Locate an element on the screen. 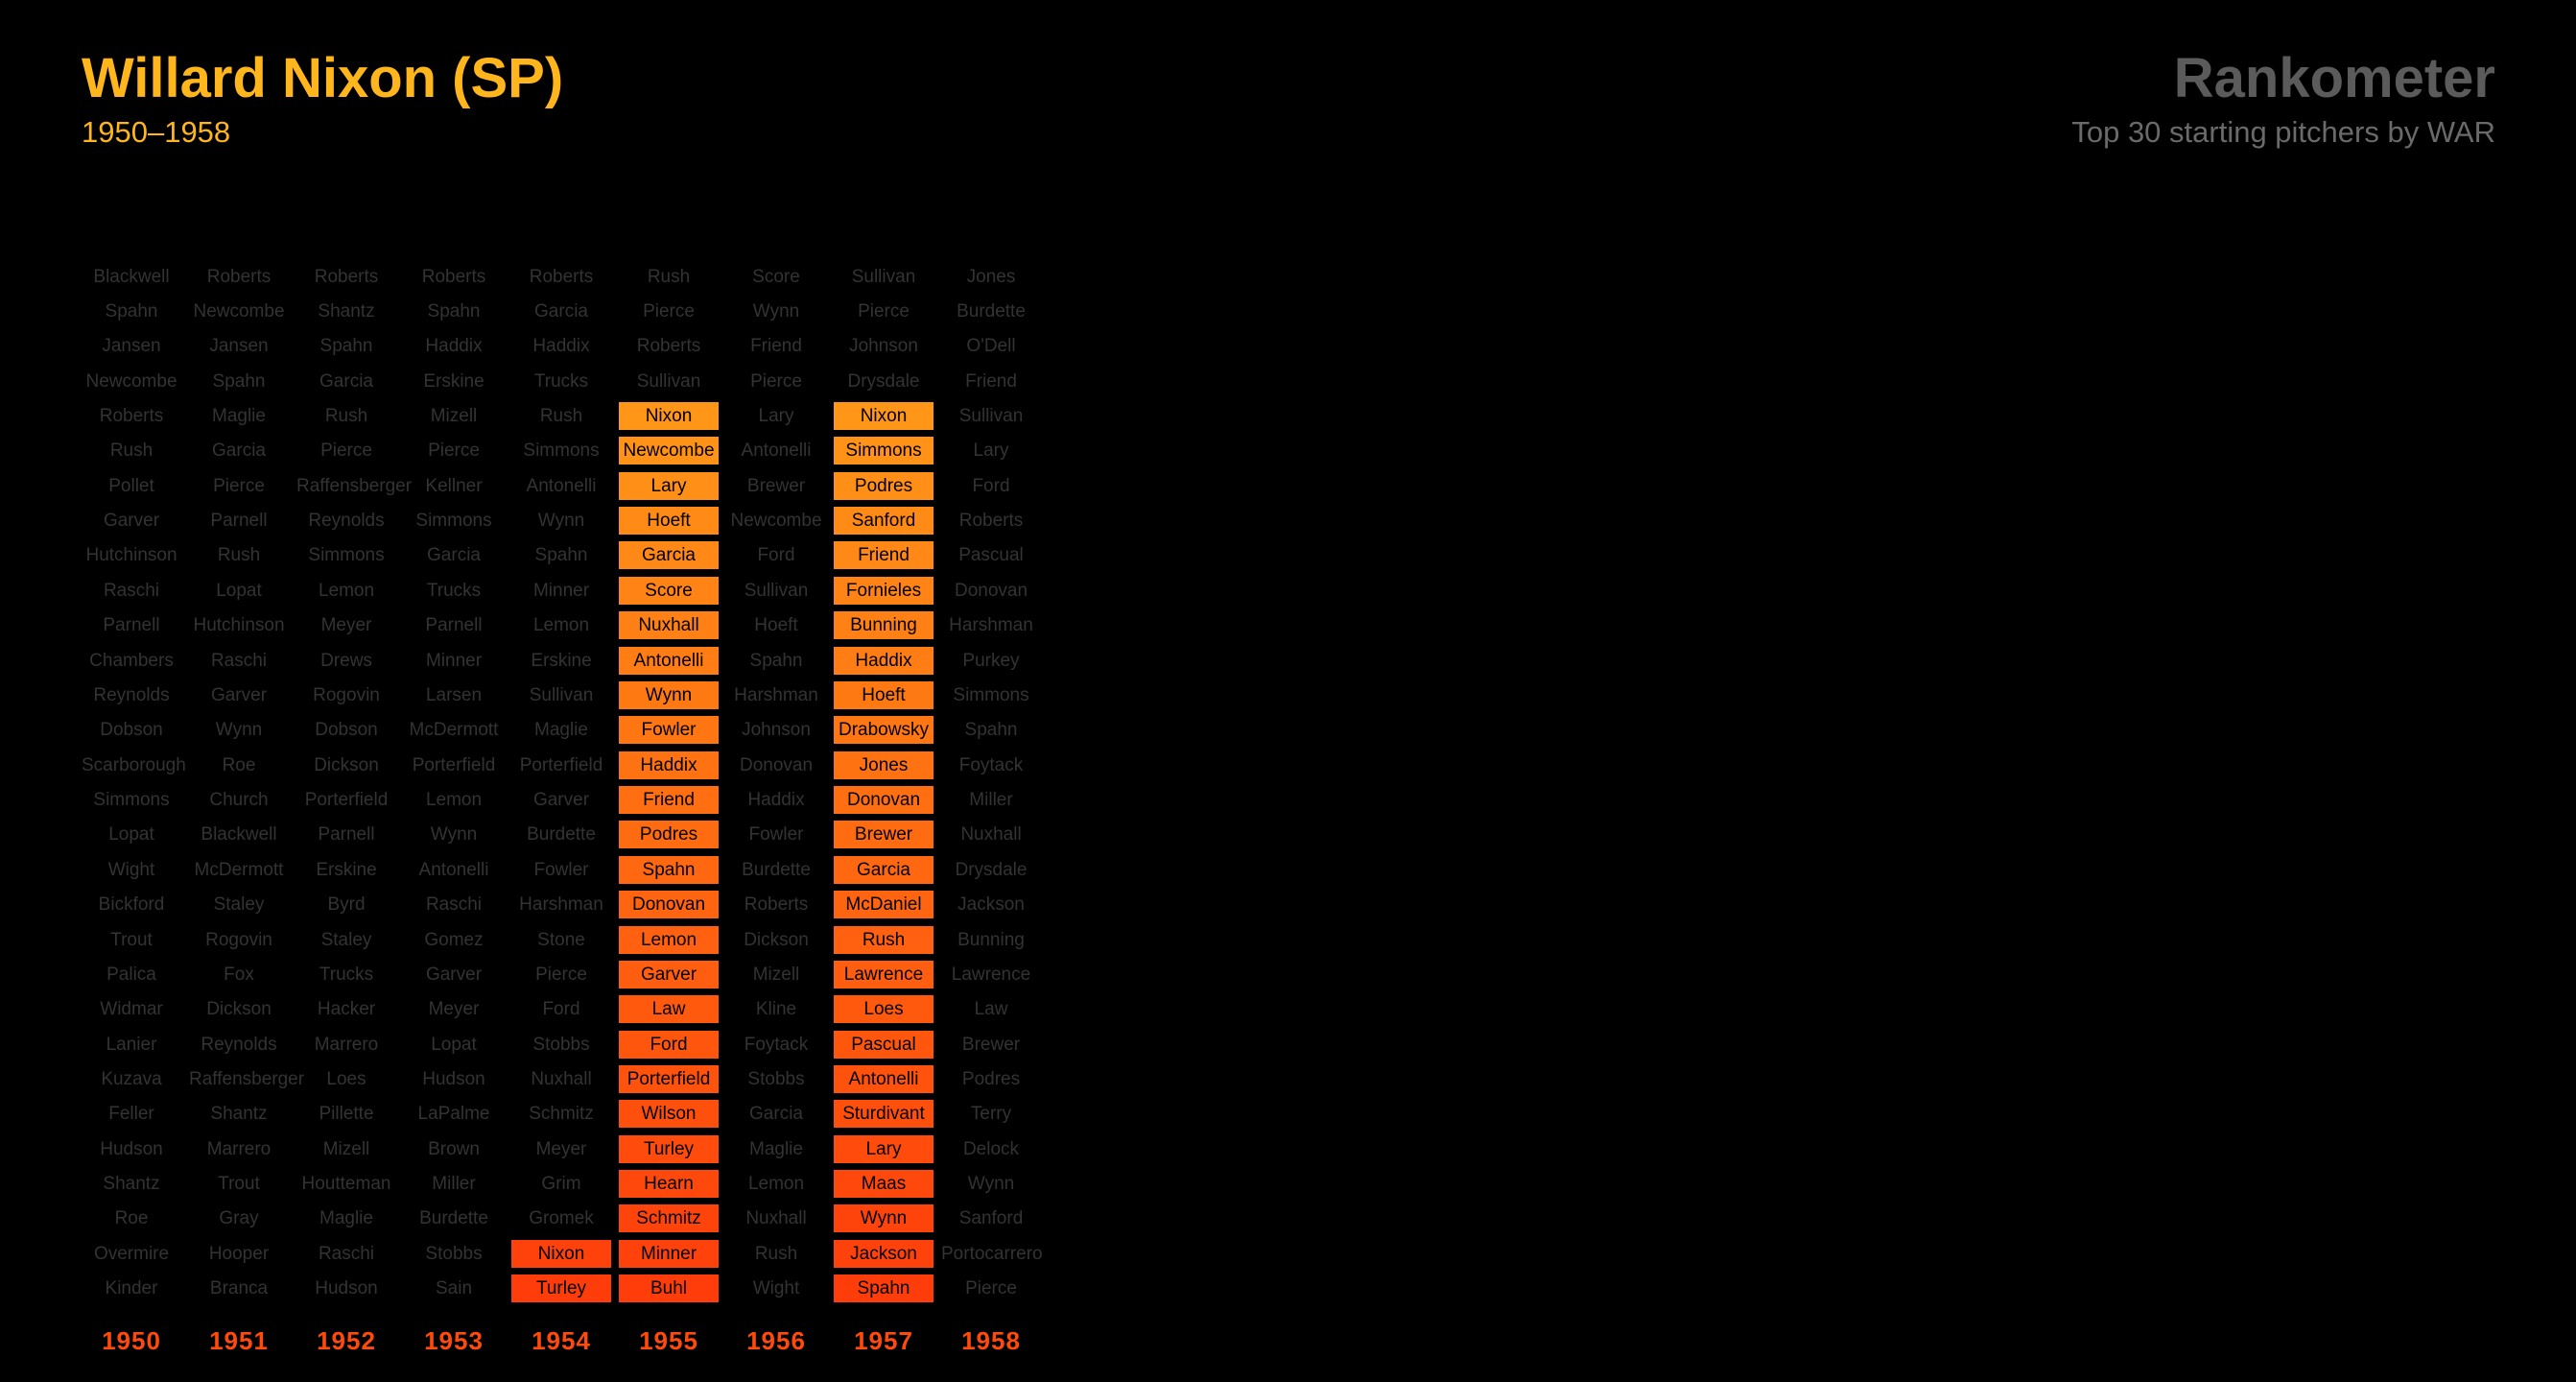  rank-cell: Kinder is located at coordinates (132, 1288).